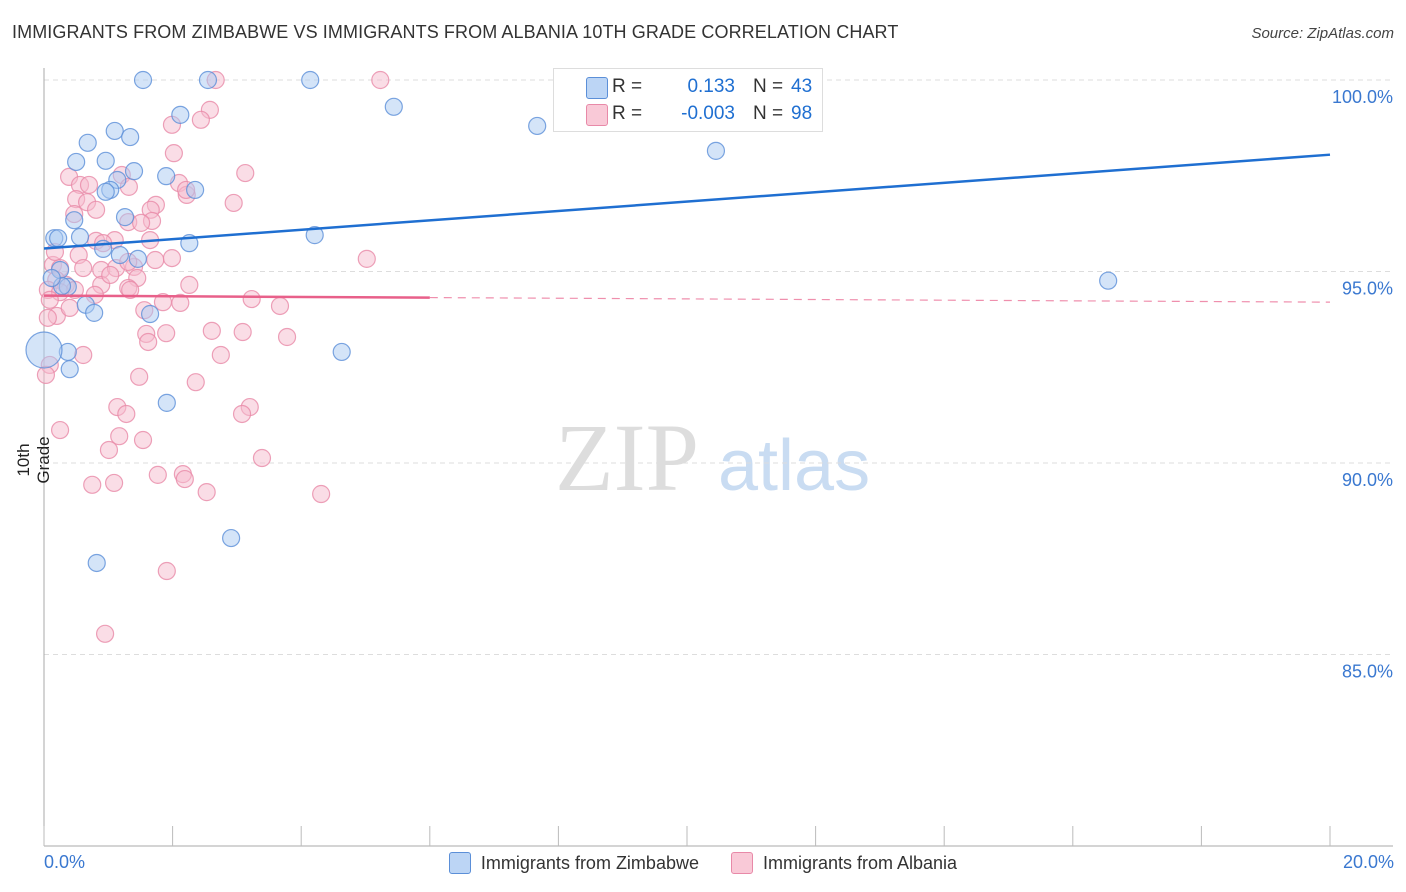 The width and height of the screenshot is (1406, 892). Describe the element at coordinates (843, 863) in the screenshot. I see `legend-item-albania: Immigrants from Albania` at that location.